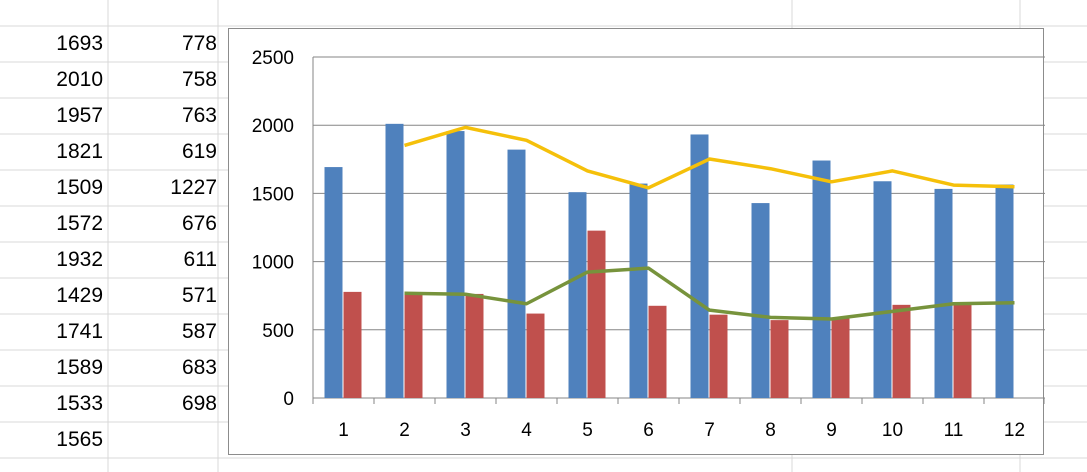 The width and height of the screenshot is (1087, 472). What do you see at coordinates (79, 187) in the screenshot?
I see `cell-a: 1509` at bounding box center [79, 187].